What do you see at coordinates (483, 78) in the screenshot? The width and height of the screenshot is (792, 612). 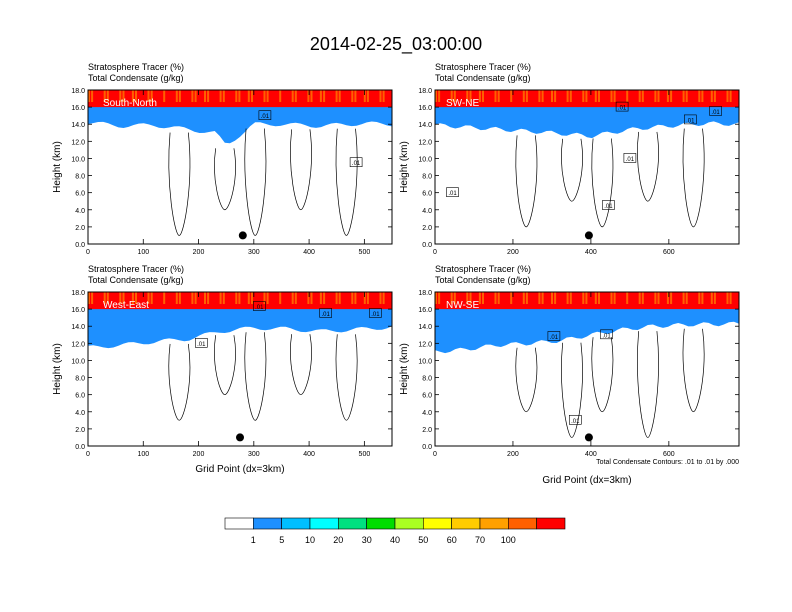 I see `panel-subtitle-line2: Total Condensate (g/kg)` at bounding box center [483, 78].